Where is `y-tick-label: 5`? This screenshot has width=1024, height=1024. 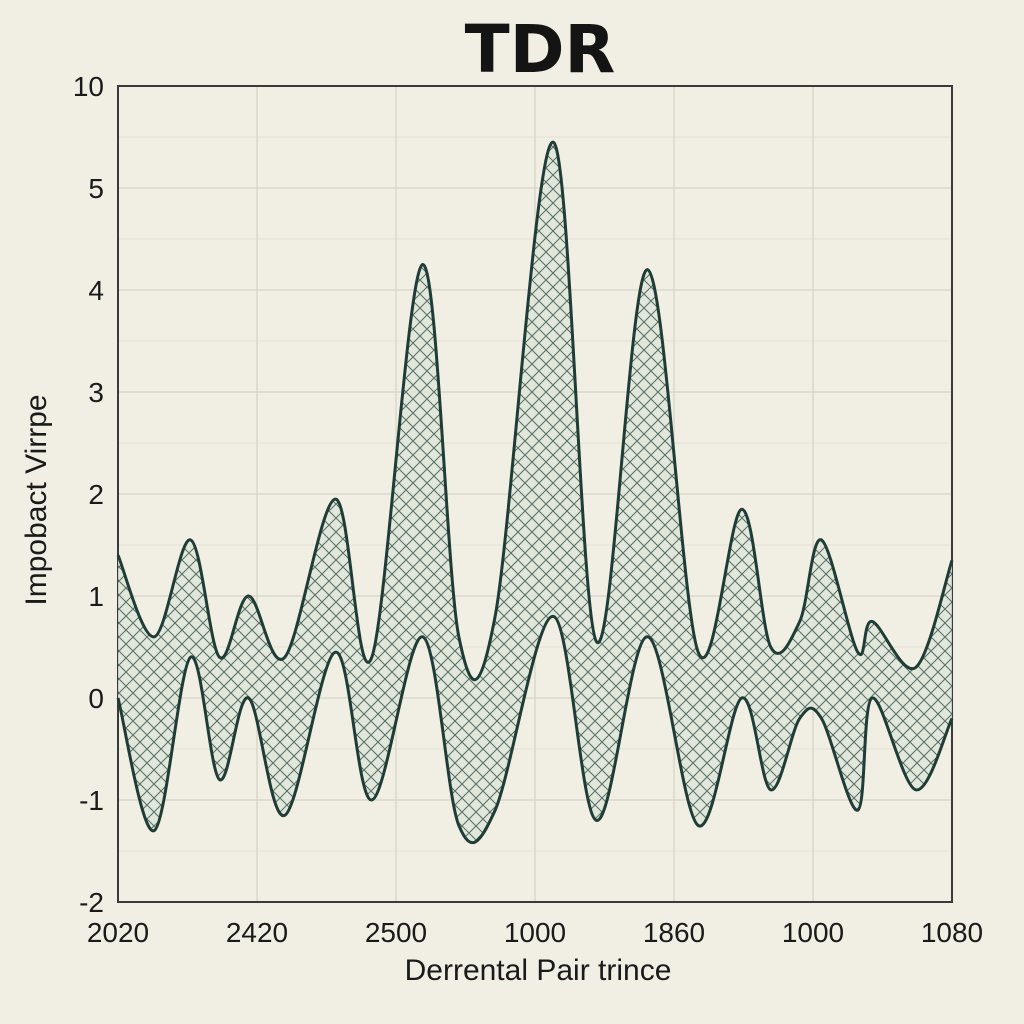
y-tick-label: 5 is located at coordinates (96, 188).